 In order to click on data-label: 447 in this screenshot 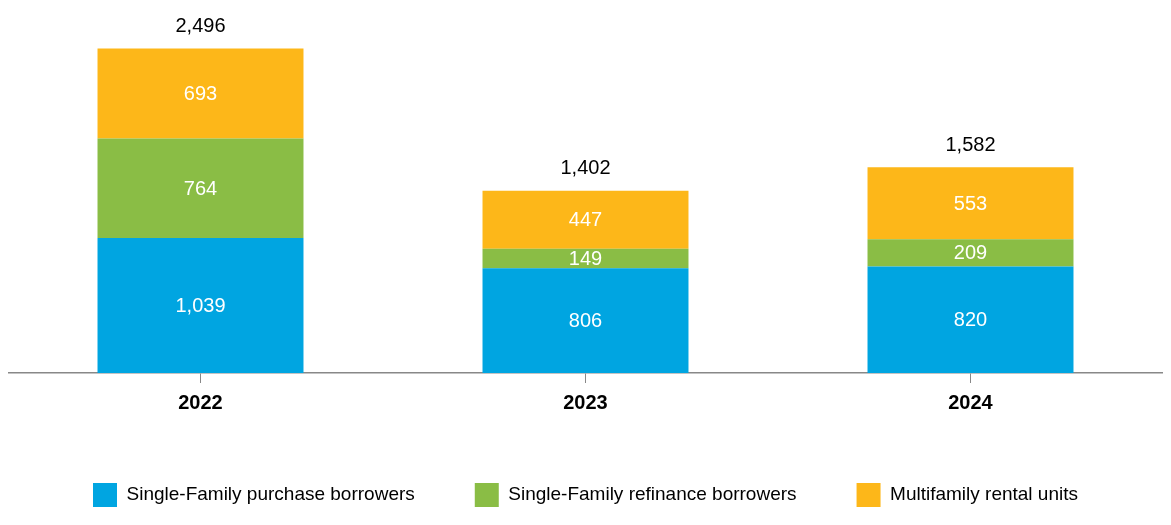, I will do `click(585, 219)`.